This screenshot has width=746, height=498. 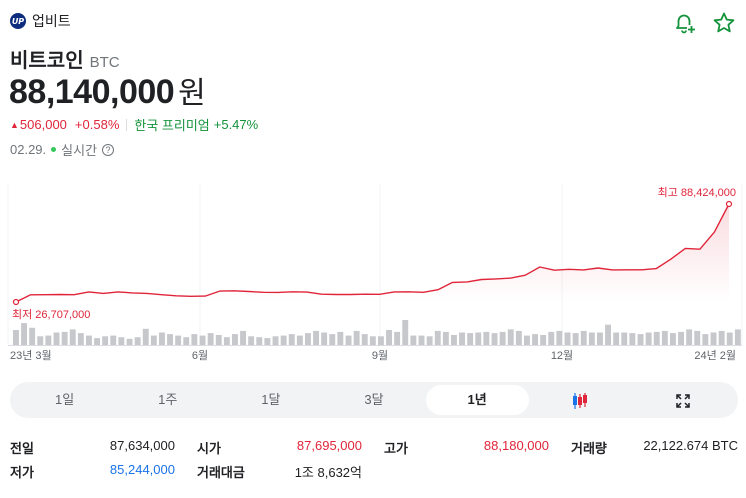 What do you see at coordinates (477, 400) in the screenshot?
I see `tab-1year: 1년` at bounding box center [477, 400].